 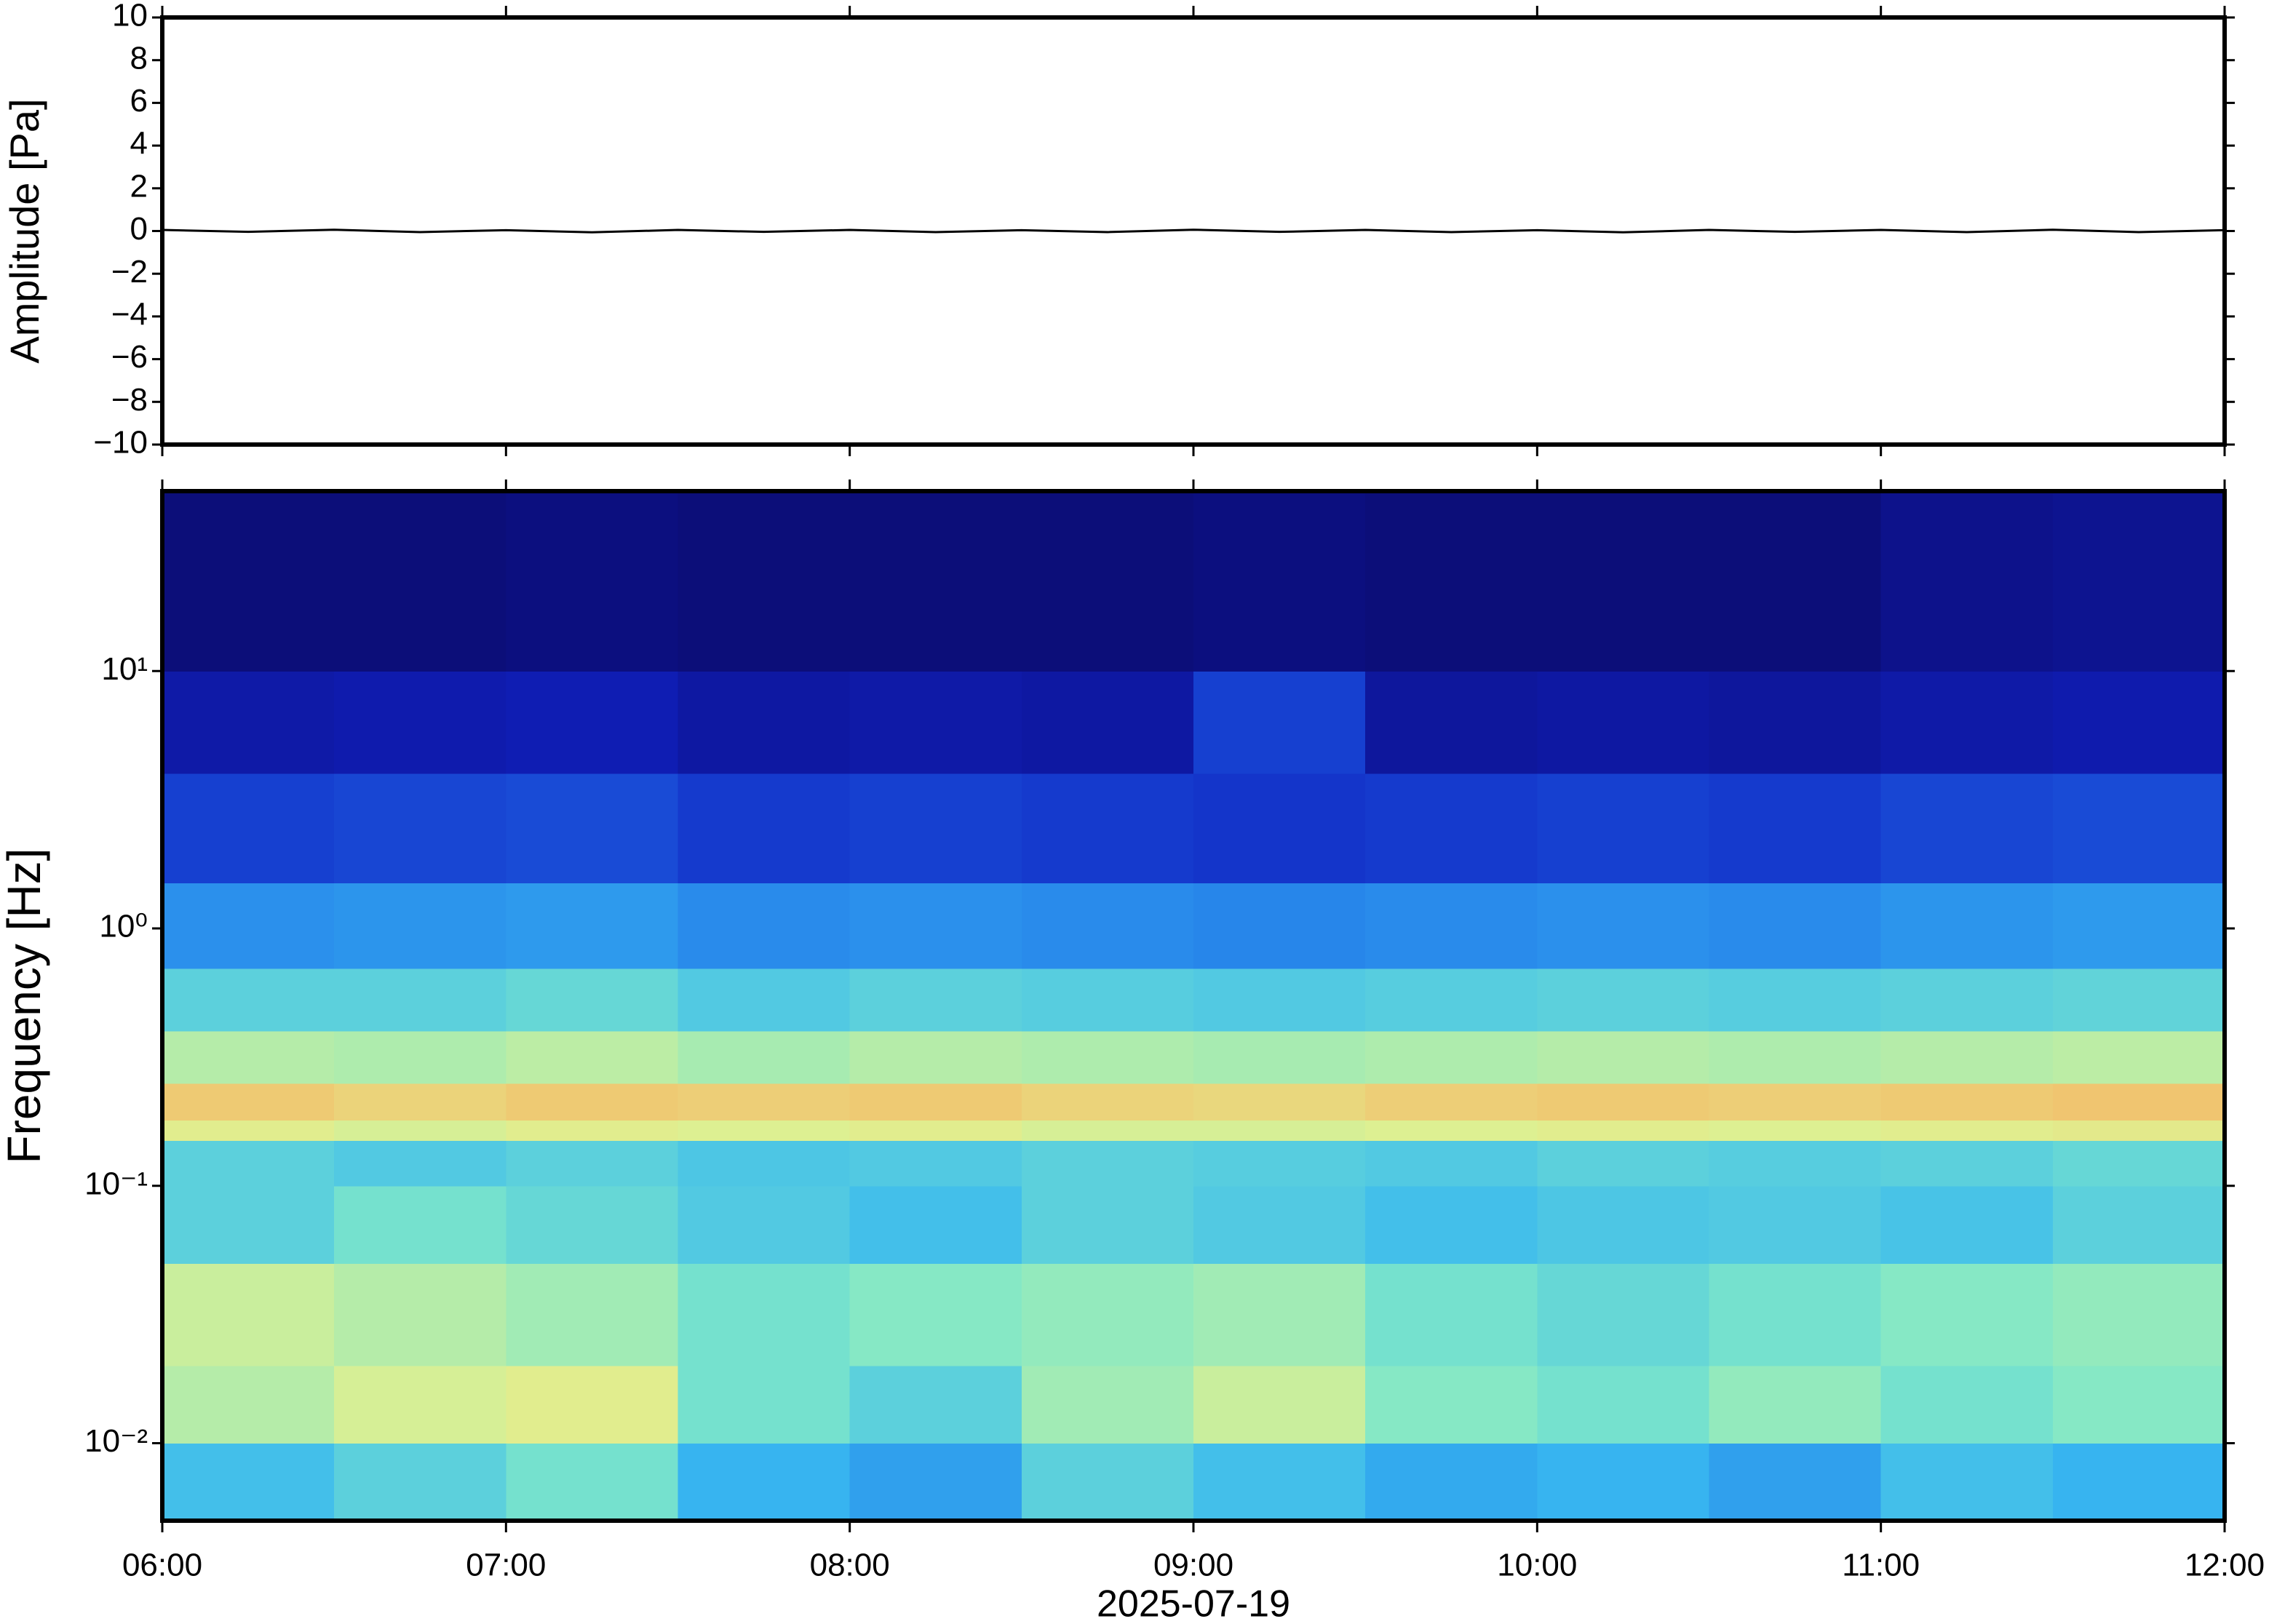 What do you see at coordinates (130, 272) in the screenshot?
I see `y-tick-label: −2` at bounding box center [130, 272].